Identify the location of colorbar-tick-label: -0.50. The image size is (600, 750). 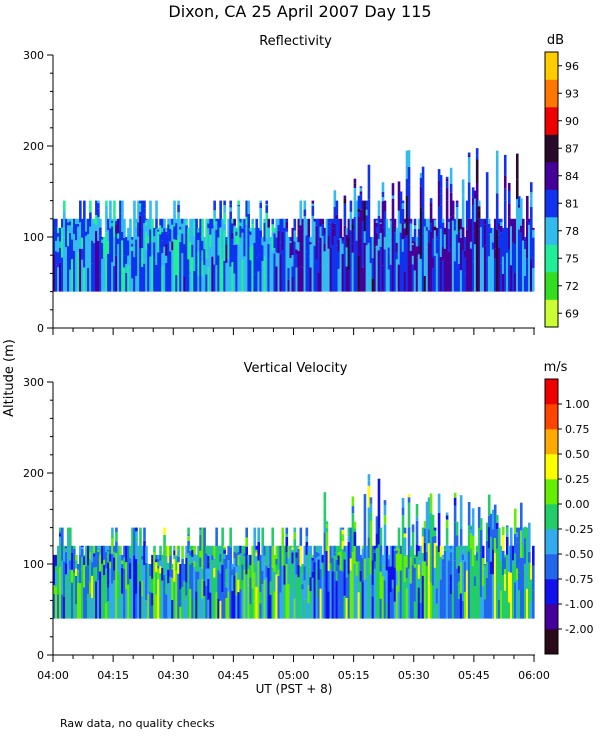
(579, 554).